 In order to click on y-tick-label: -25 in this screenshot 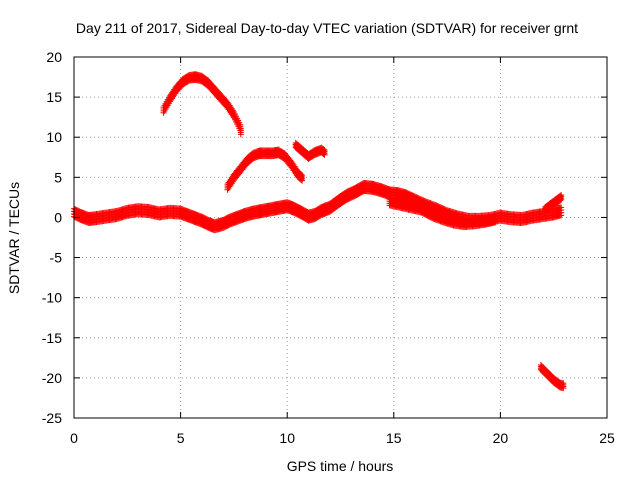, I will do `click(52, 418)`.